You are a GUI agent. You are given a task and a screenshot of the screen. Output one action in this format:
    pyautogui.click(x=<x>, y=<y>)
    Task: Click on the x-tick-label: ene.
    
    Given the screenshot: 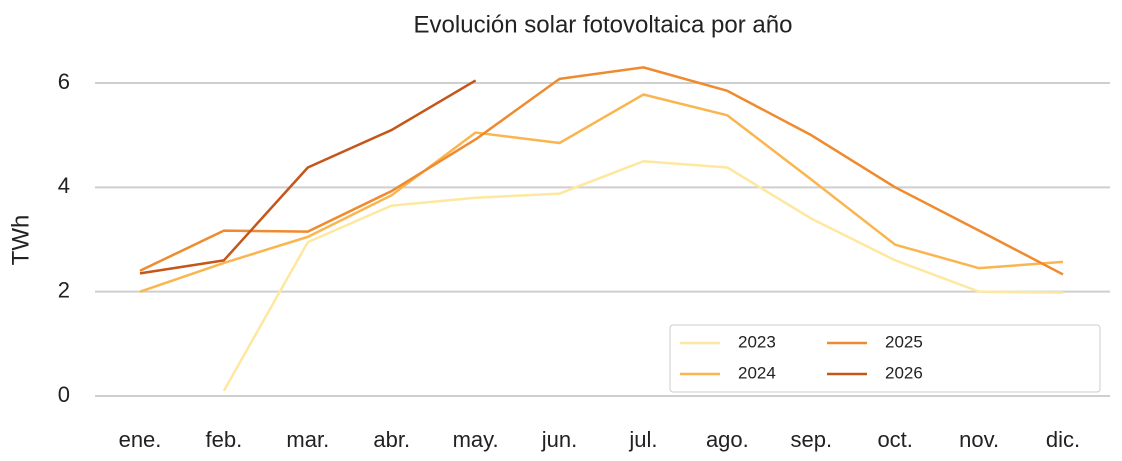 What is the action you would take?
    pyautogui.click(x=140, y=439)
    